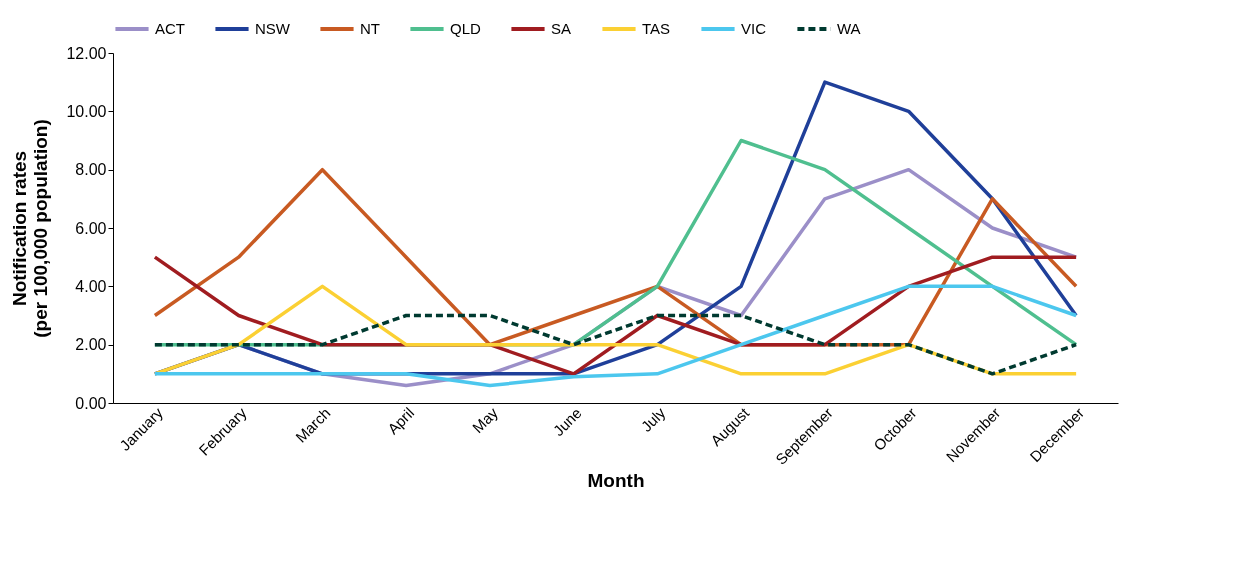  I want to click on y-tick-label: 6.00, so click(91, 228).